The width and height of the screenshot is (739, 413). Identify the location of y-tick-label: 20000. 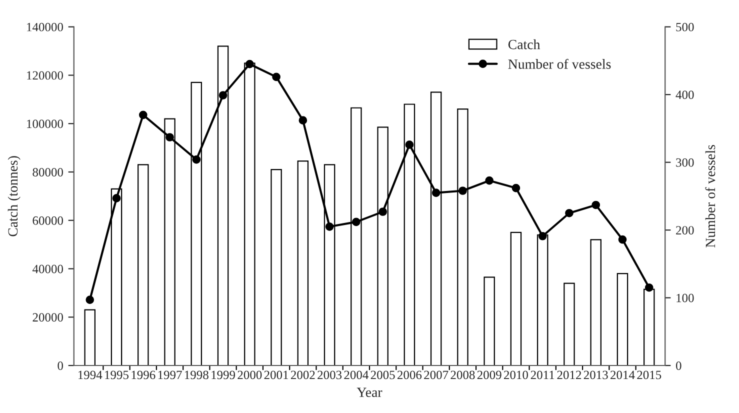
(48, 317).